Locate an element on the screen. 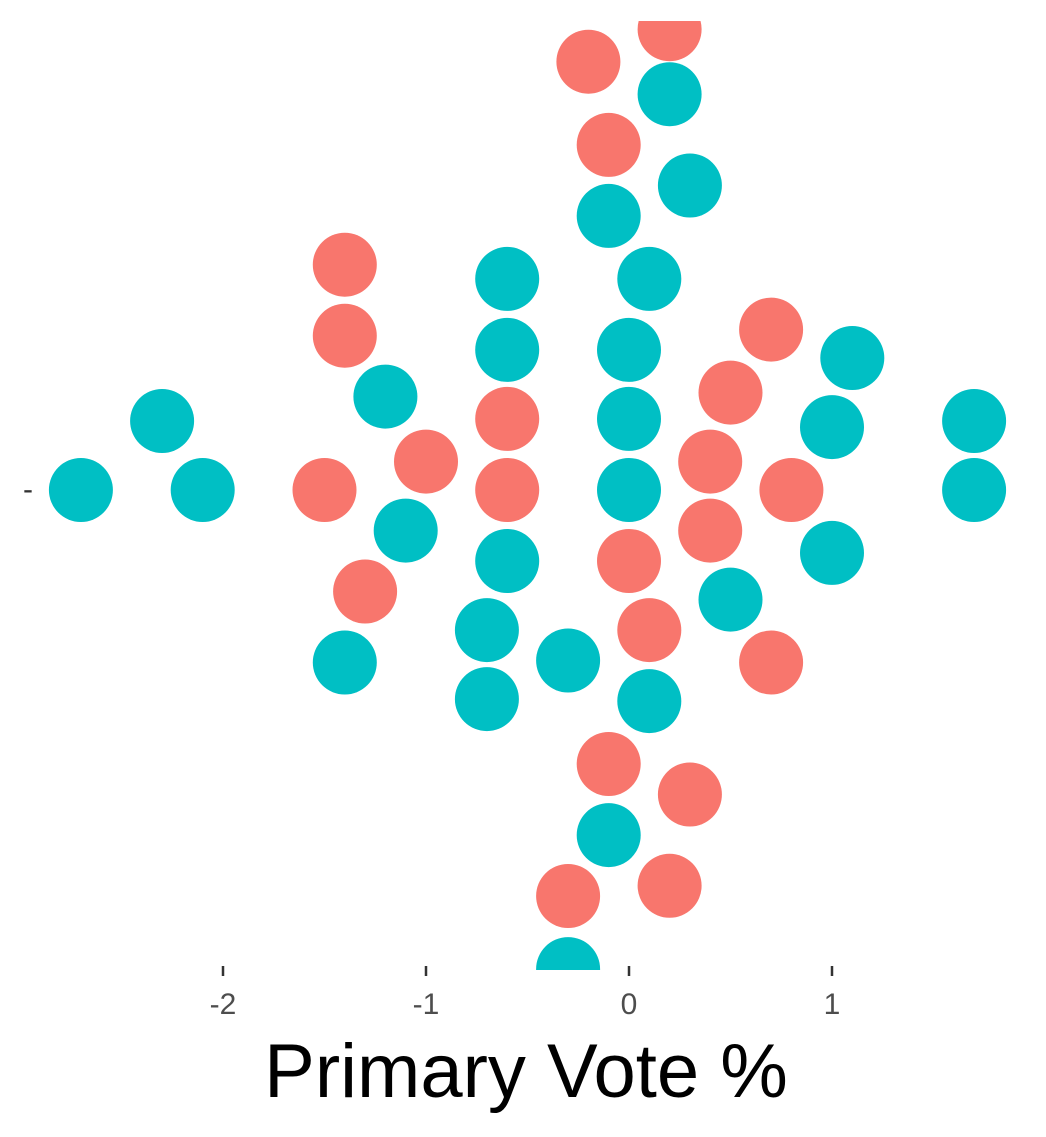 This screenshot has height=1137, width=1046. x-tick-label: 0 is located at coordinates (629, 1004).